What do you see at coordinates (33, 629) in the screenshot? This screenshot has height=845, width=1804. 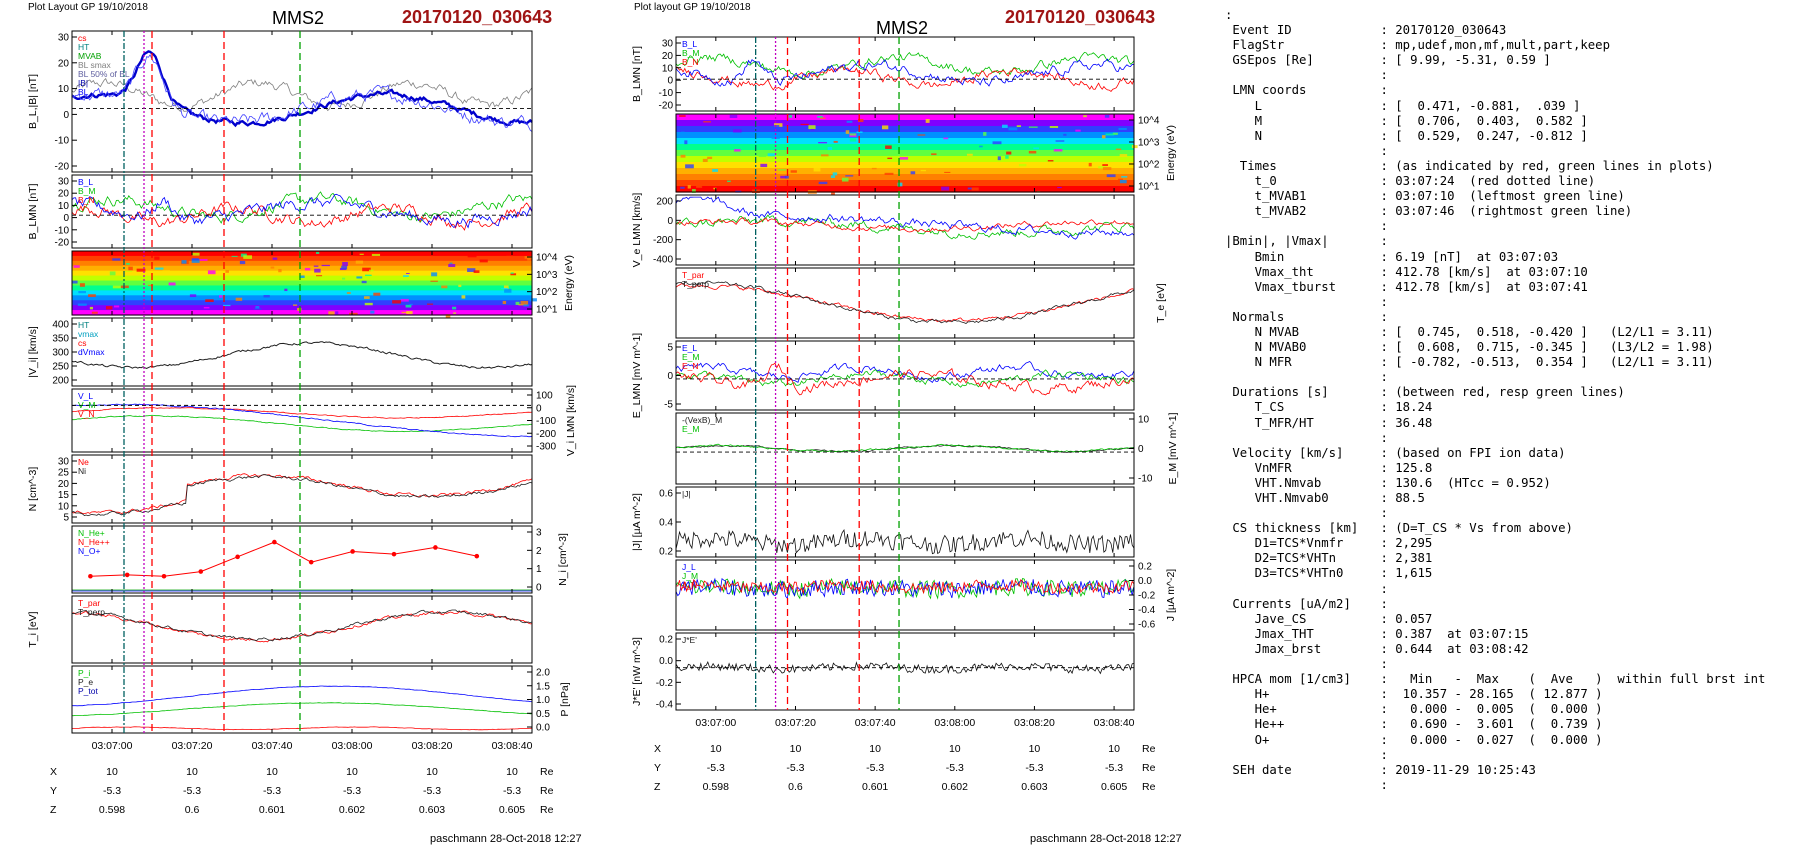 I see `y-axis-label: T_i [eV]` at bounding box center [33, 629].